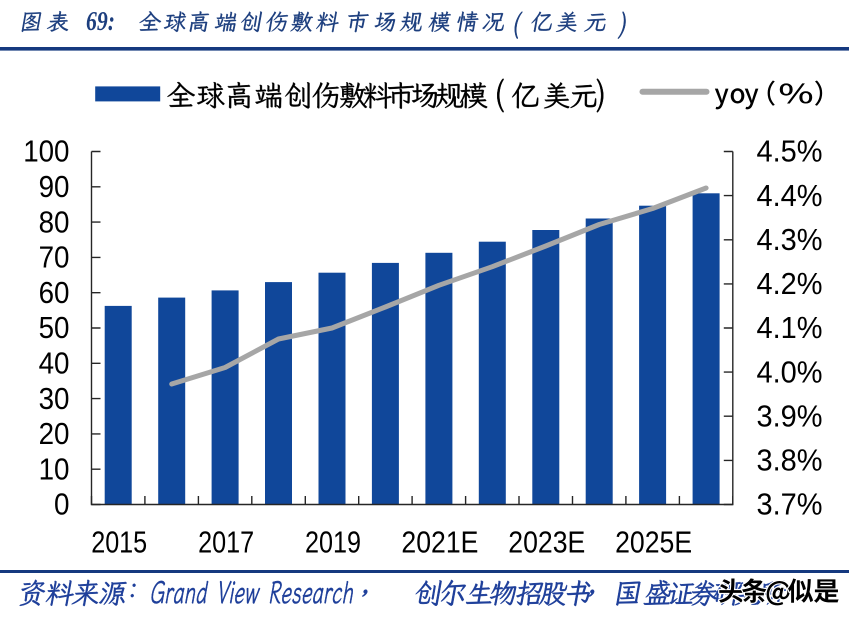 The image size is (849, 618). Describe the element at coordinates (653, 542) in the screenshot. I see `svg-text: 2025E` at that location.